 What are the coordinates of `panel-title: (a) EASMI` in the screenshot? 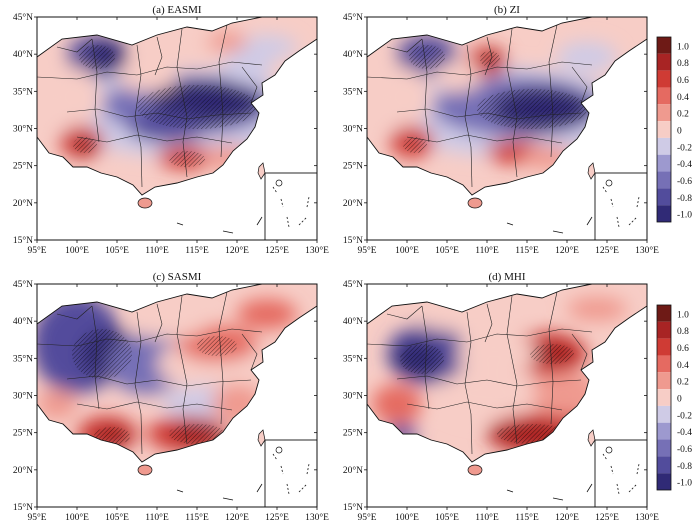 It's located at (177, 10).